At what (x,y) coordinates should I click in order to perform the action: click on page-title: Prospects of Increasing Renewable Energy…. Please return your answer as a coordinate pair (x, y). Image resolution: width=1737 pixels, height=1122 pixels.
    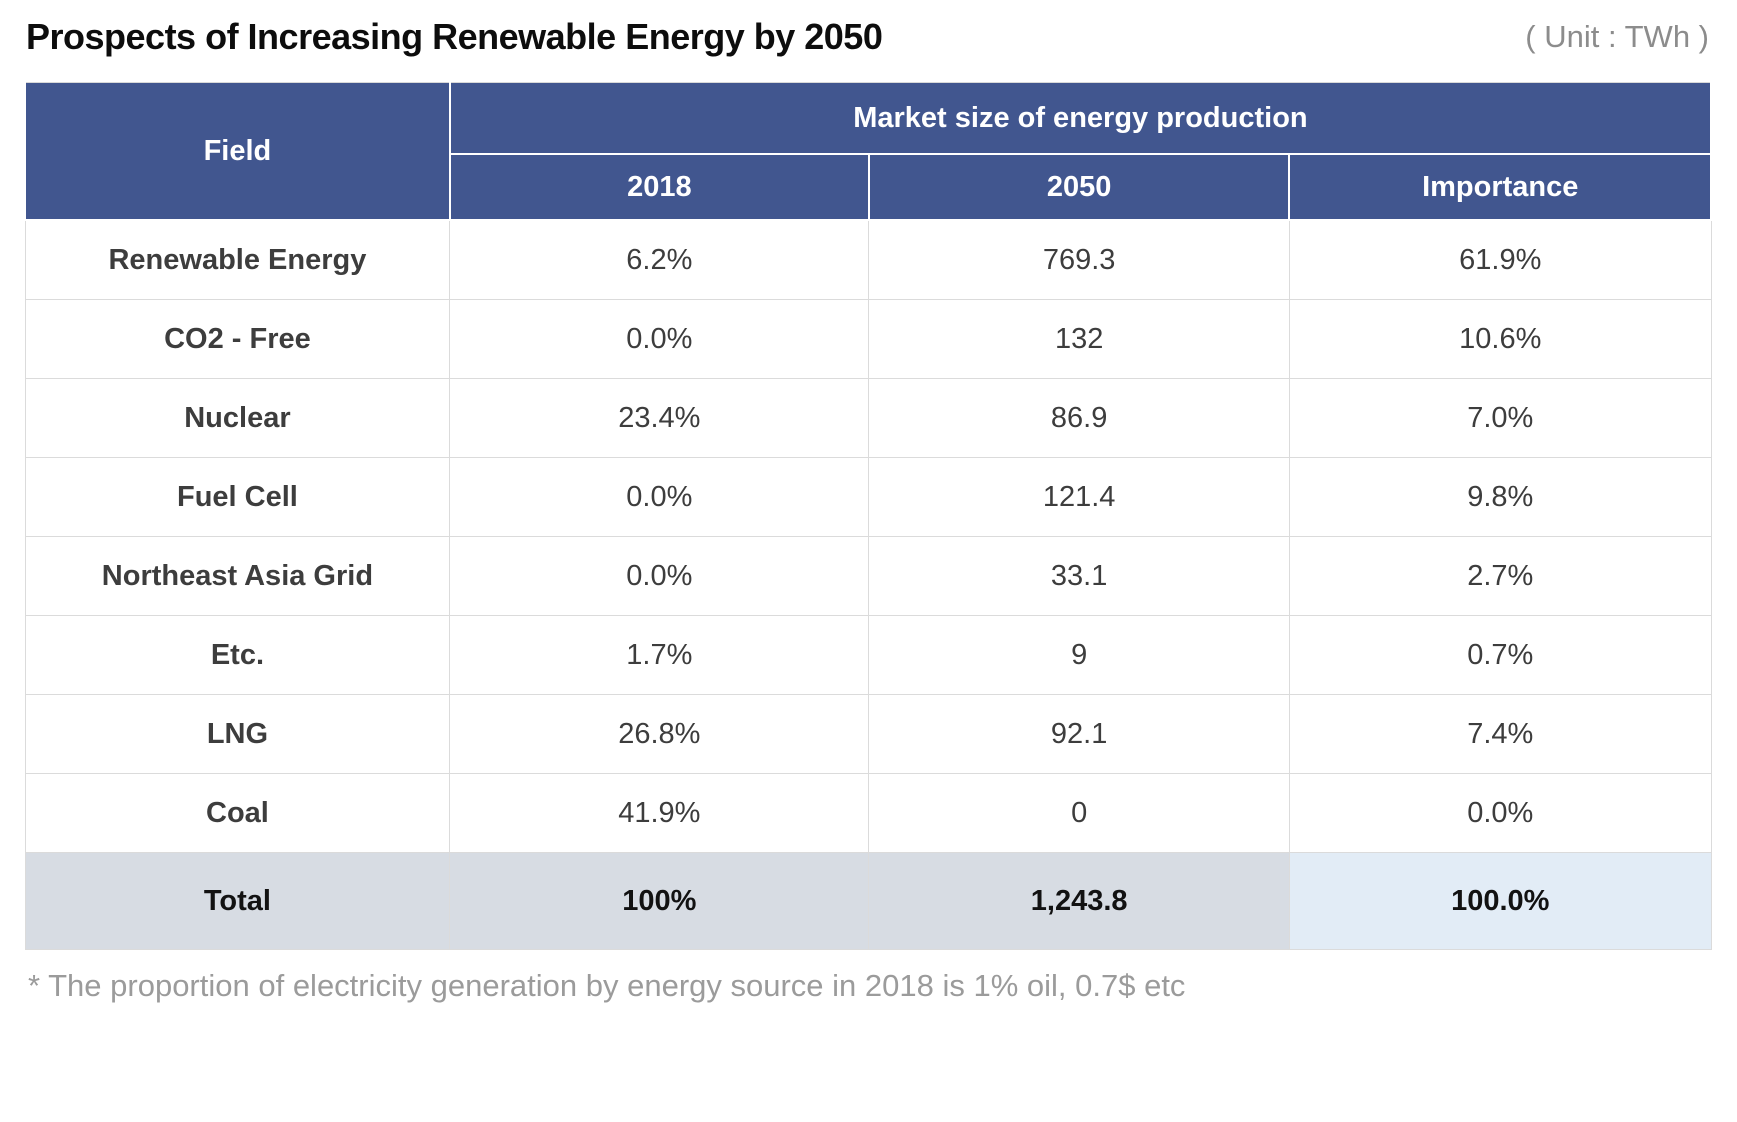
    Looking at the image, I should click on (454, 36).